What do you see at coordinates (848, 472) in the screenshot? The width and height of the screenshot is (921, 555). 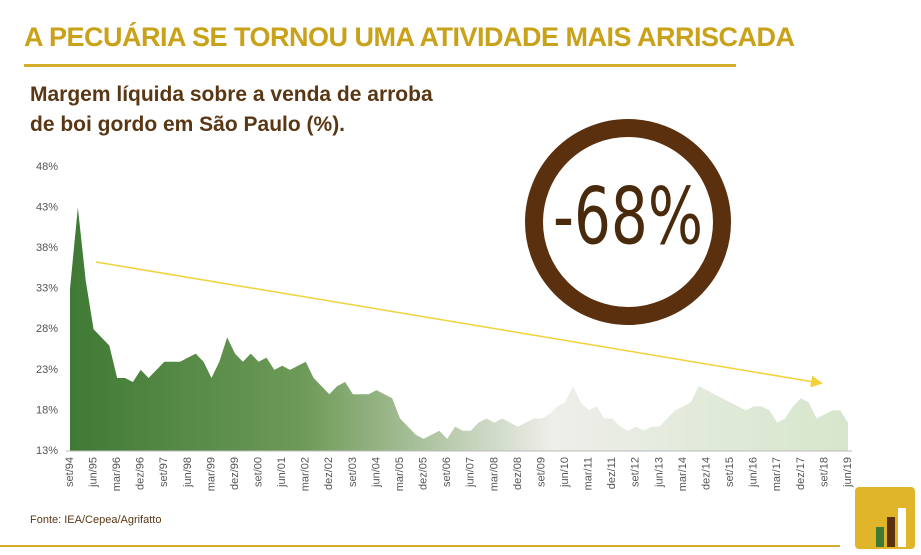 I see `x-tick-label: jun/19` at bounding box center [848, 472].